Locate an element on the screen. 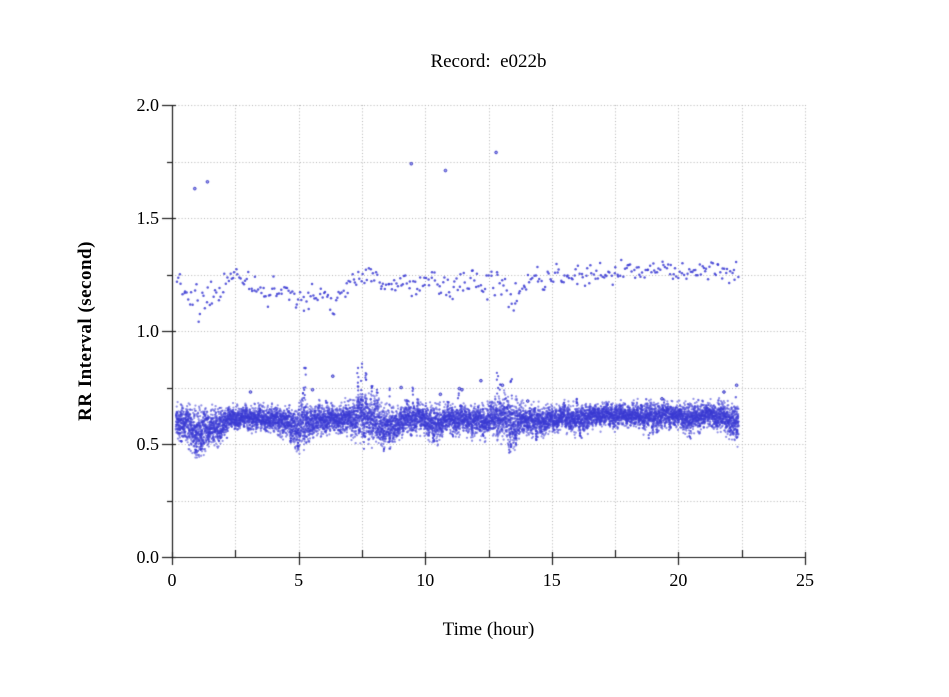 This screenshot has width=949, height=697. chart-title: Record: e022b is located at coordinates (488, 61).